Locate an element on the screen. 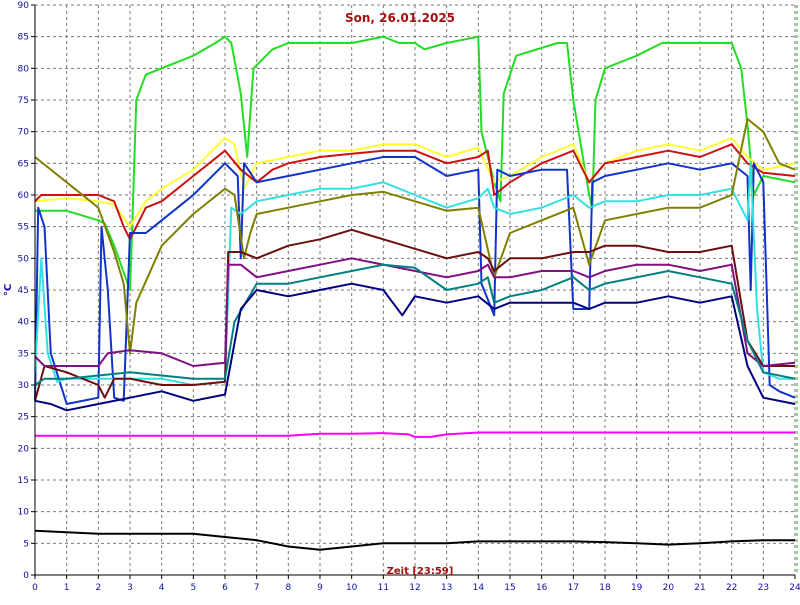 The height and width of the screenshot is (605, 800). y-tick-label: 50 is located at coordinates (24, 259).